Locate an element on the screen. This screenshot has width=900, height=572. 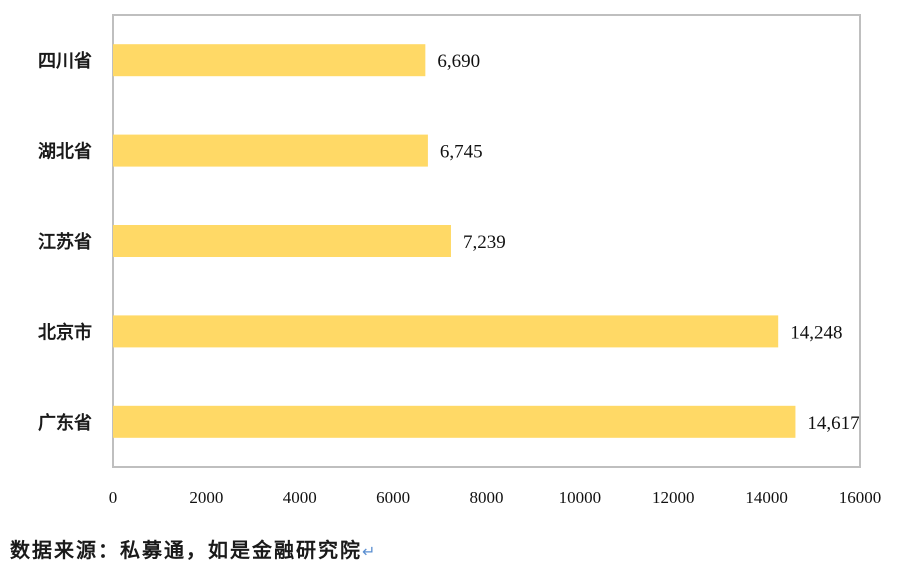
x-tick-label: 8000 is located at coordinates (487, 497).